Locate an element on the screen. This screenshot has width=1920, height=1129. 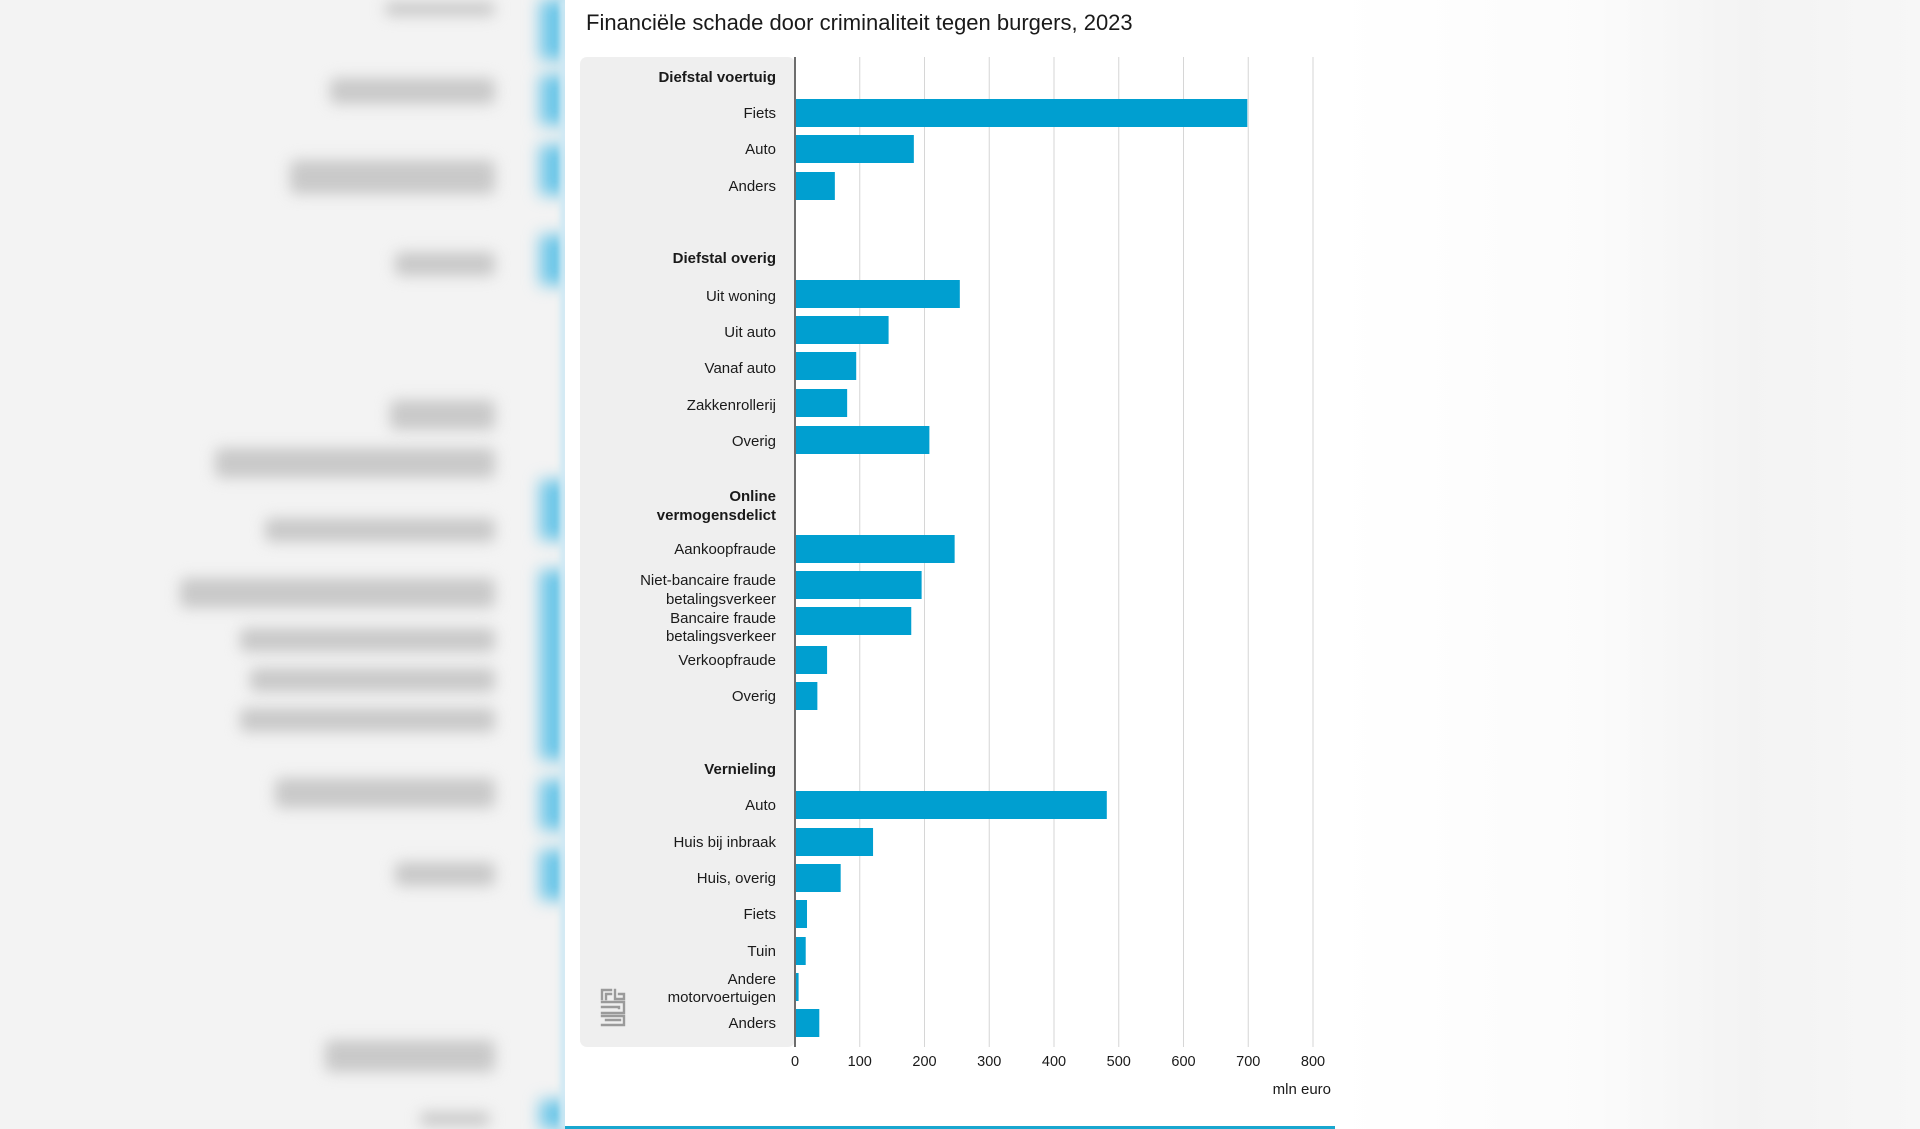
category-label: Bancaire fraude betalingsverkeer is located at coordinates (721, 627).